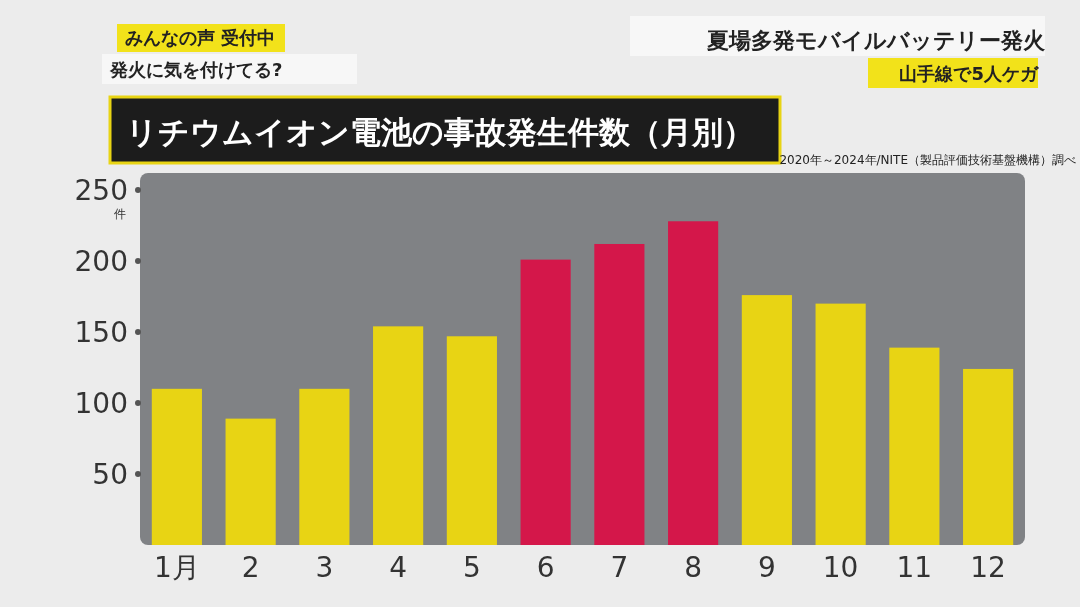  Describe the element at coordinates (176, 567) in the screenshot. I see `x-tick-label: 1月` at that location.